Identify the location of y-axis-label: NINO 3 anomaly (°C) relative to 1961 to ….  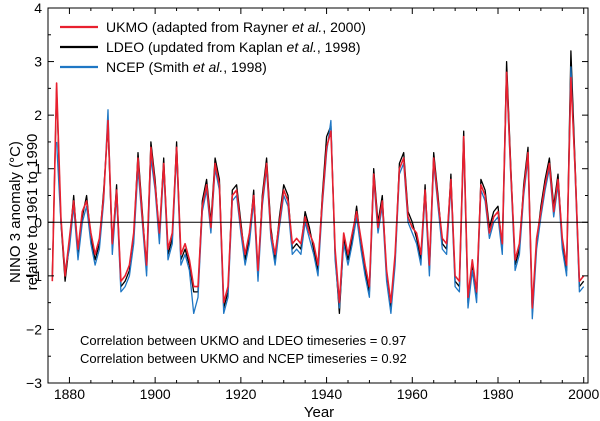
(24, 212).